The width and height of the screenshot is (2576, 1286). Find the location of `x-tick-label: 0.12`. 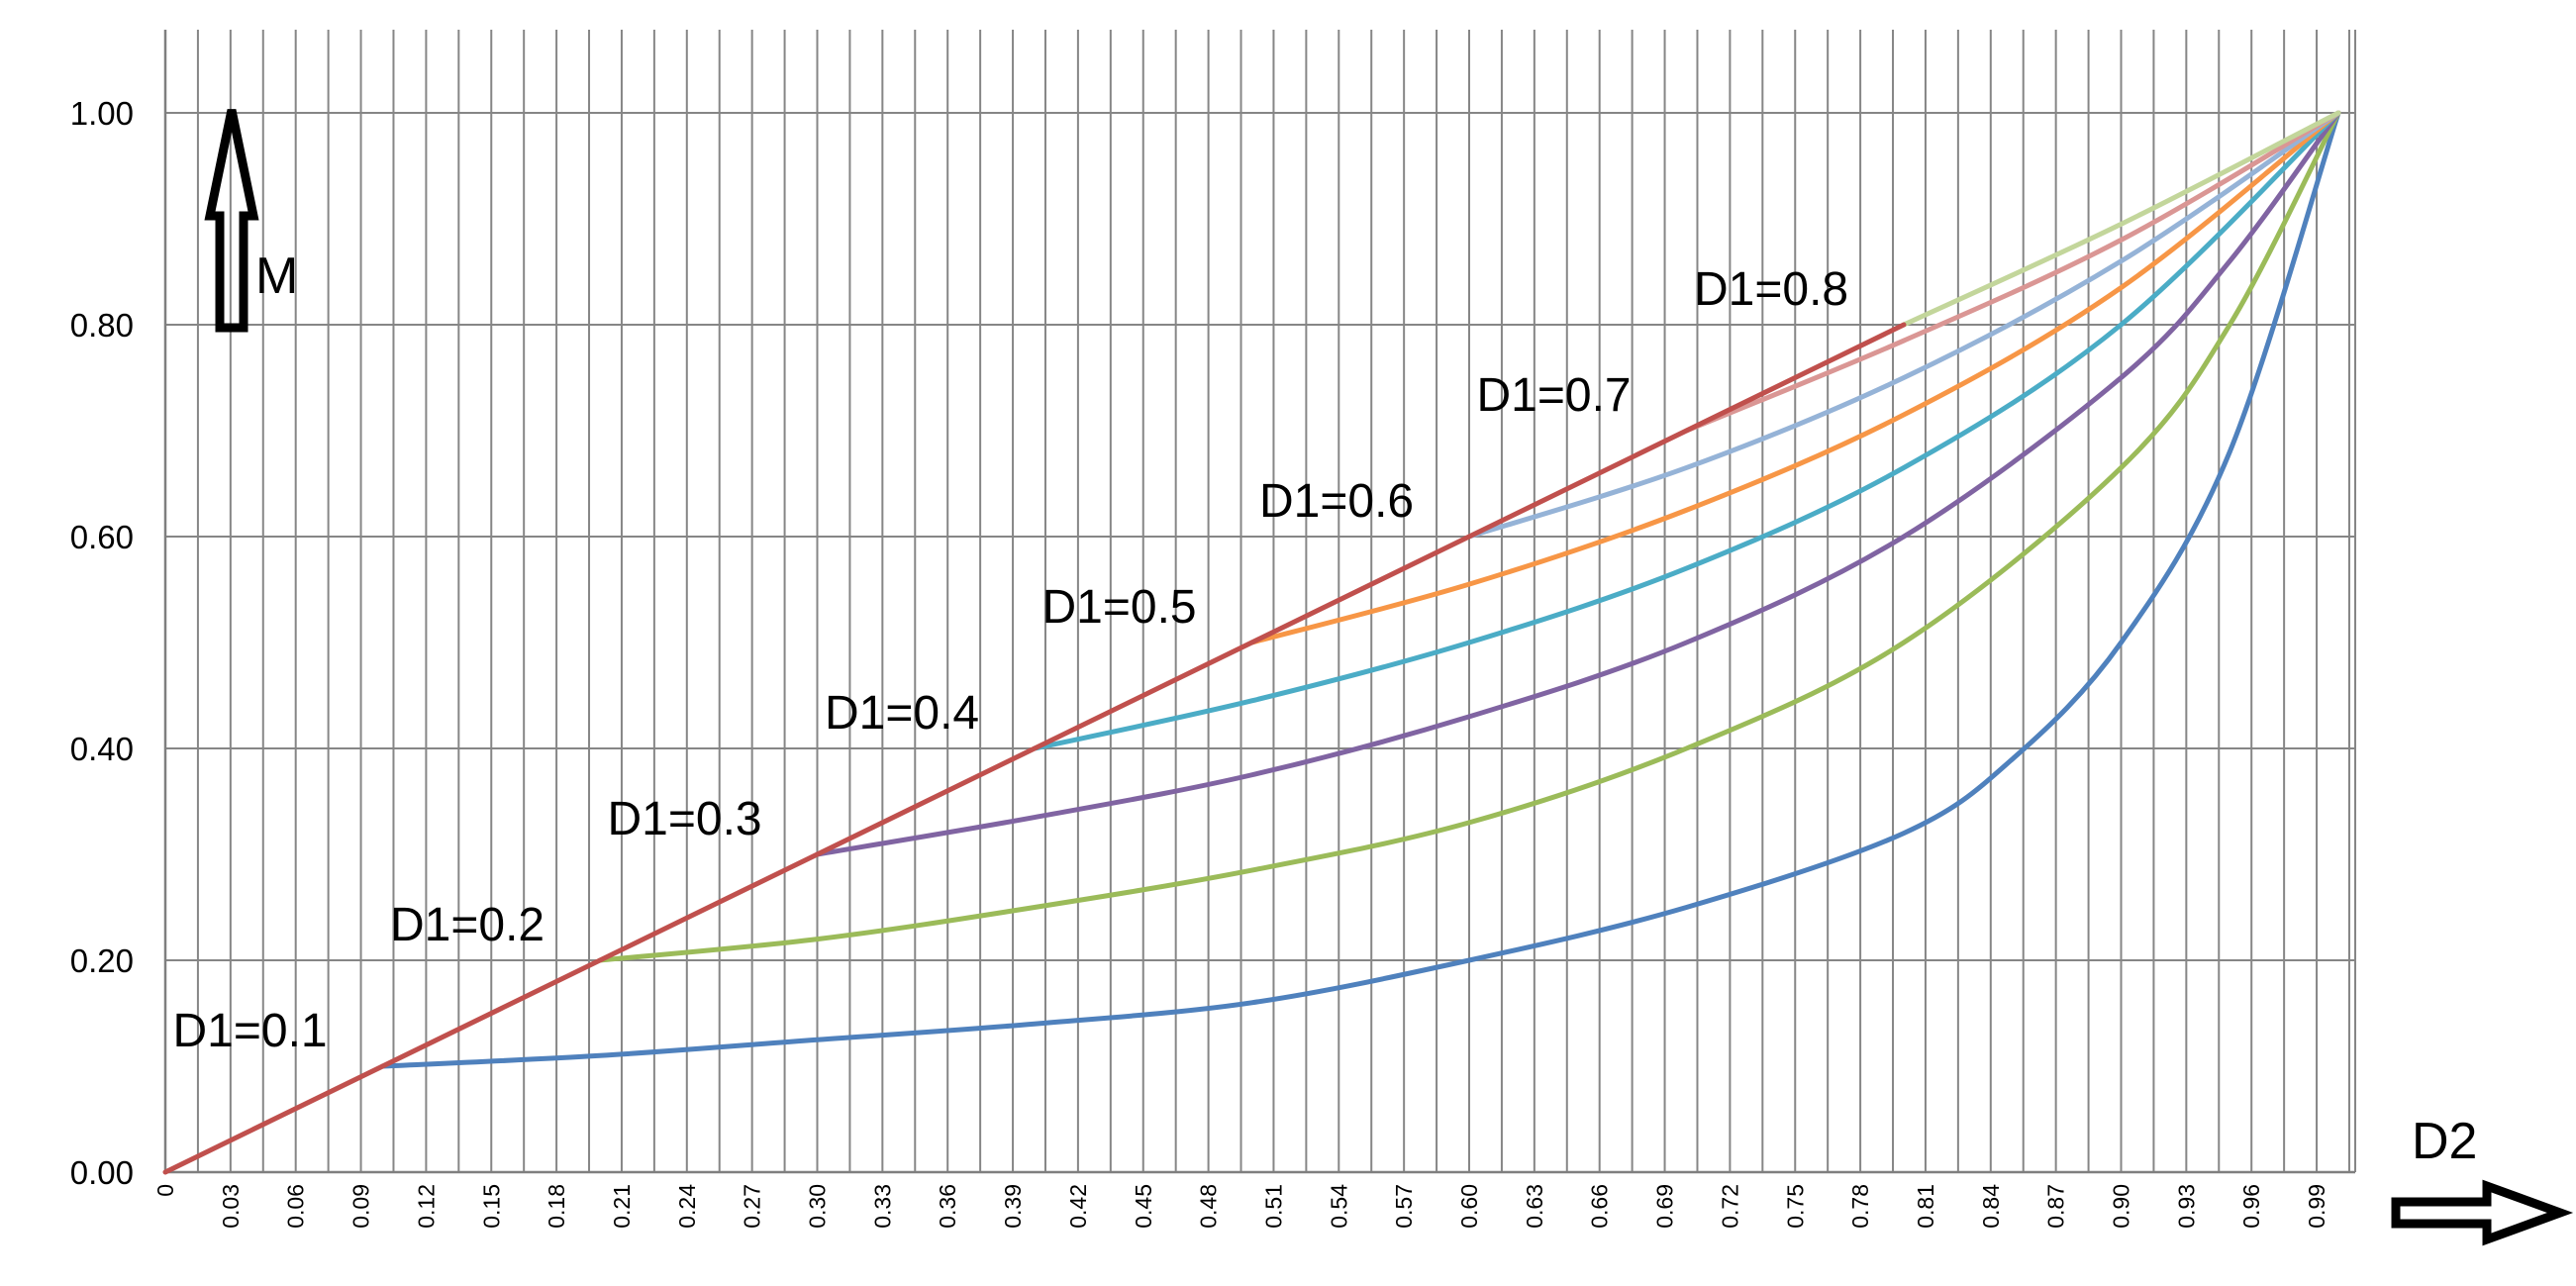

x-tick-label: 0.12 is located at coordinates (426, 1206).